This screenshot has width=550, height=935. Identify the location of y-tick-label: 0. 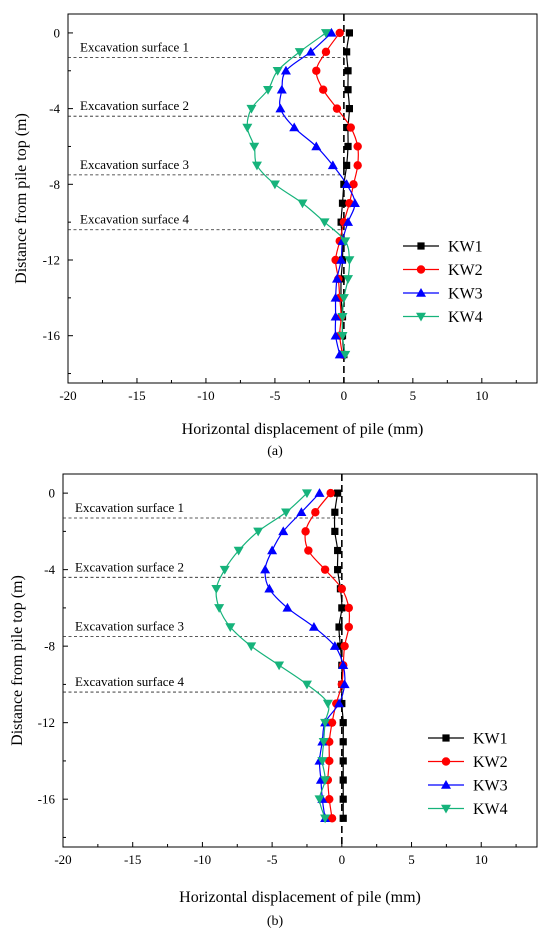
(57, 32).